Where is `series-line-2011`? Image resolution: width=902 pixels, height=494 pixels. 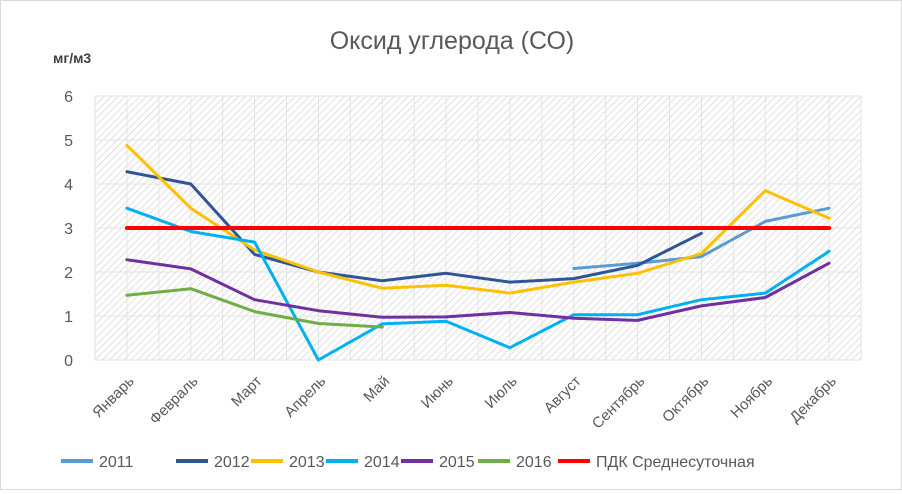
series-line-2011 is located at coordinates (701, 238).